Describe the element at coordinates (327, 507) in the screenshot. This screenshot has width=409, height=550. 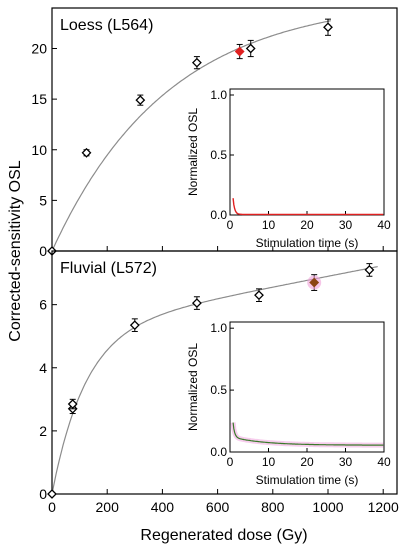
I see `x-tick-label: 1000` at that location.